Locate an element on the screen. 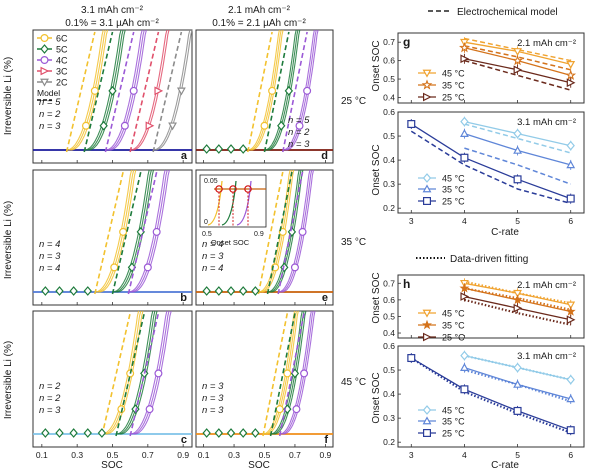 Image resolution: width=600 pixels, height=474 pixels. ytick-label-8-2: 0.6 is located at coordinates (389, 300).